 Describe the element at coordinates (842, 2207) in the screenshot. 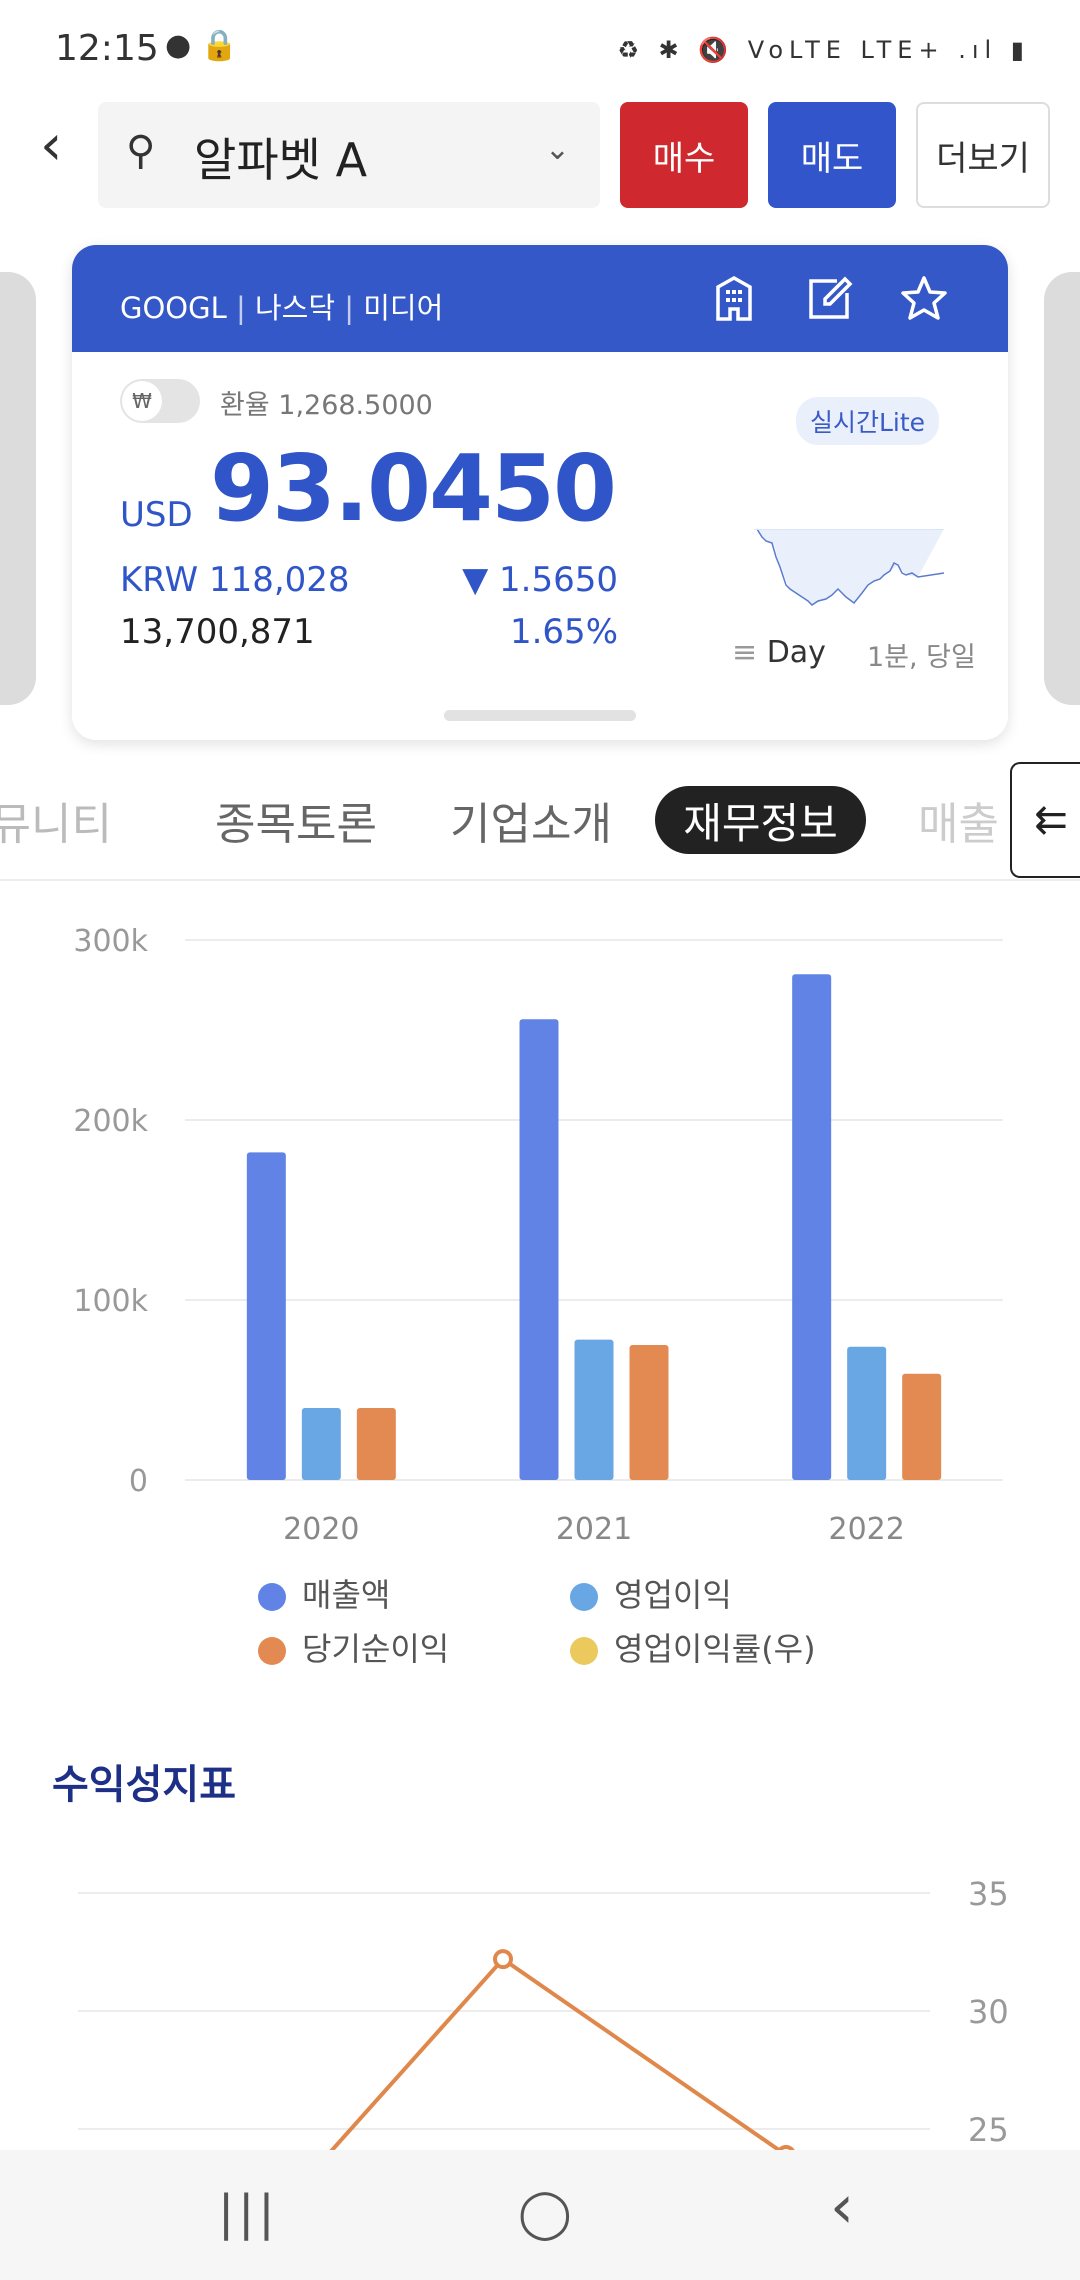

I see `back-nav-icon: ‹` at that location.